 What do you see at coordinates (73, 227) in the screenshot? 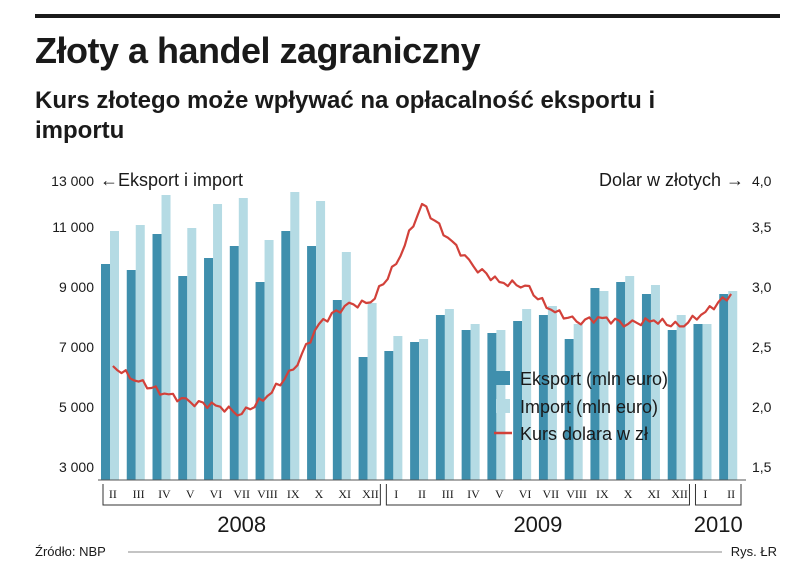
I see `y-left-tick-label: 11 000` at bounding box center [73, 227].